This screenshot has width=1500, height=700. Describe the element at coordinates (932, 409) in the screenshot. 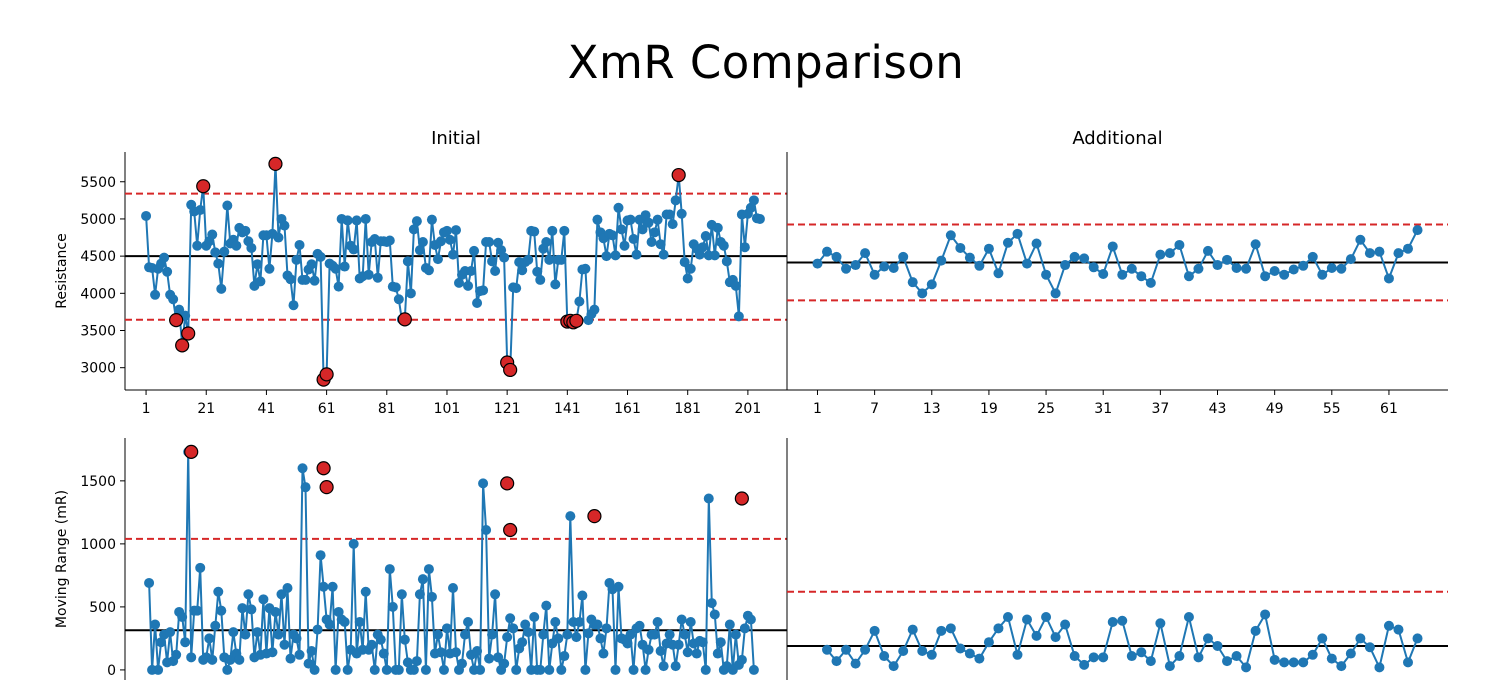

I see `additional-x-x-tick-label: 13` at that location.